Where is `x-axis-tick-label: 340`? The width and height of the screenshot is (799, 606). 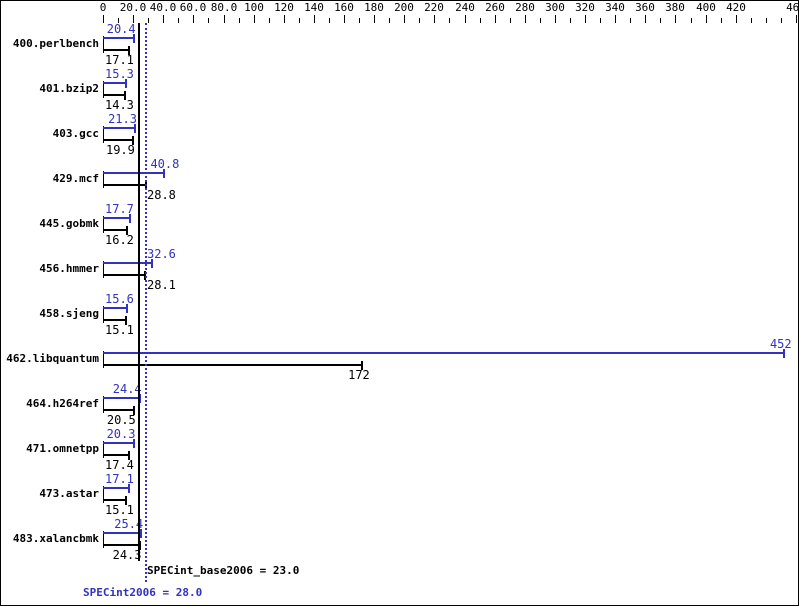
x-axis-tick-label: 340 is located at coordinates (615, 7).